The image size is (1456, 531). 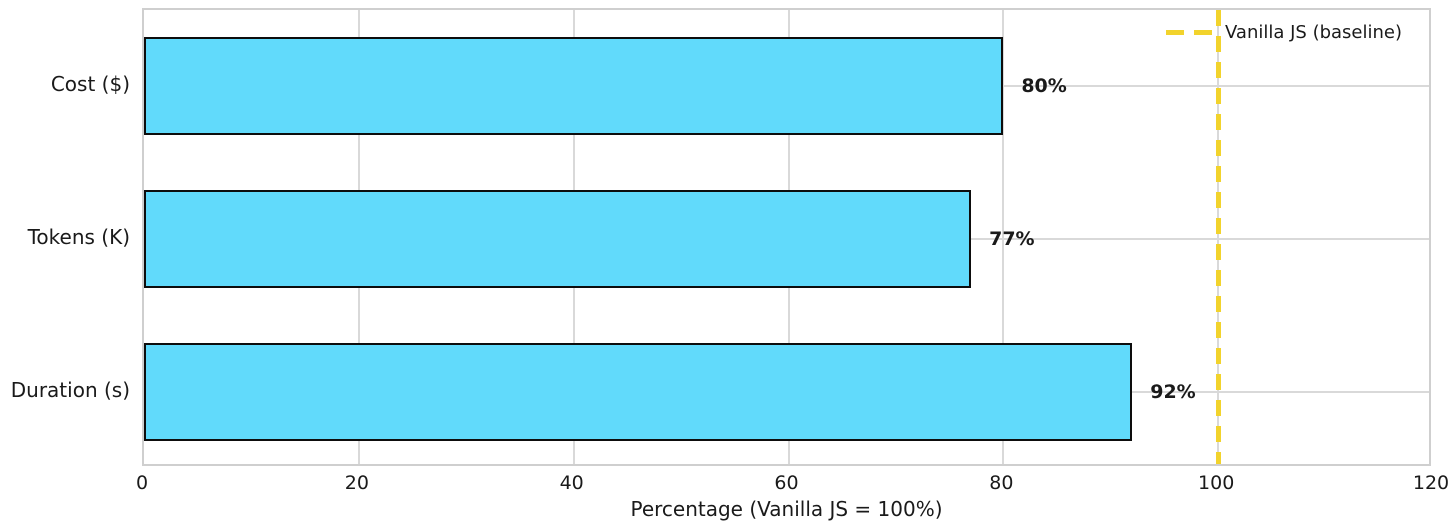 I want to click on x-tick-label: 120, so click(x=1431, y=483).